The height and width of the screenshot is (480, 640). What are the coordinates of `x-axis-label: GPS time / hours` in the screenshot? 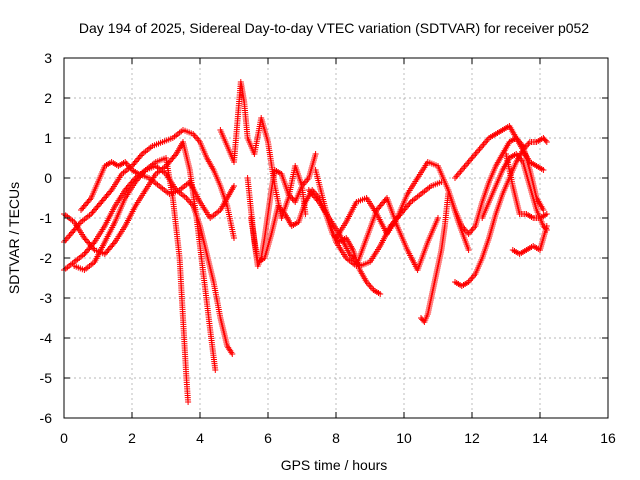 It's located at (334, 465).